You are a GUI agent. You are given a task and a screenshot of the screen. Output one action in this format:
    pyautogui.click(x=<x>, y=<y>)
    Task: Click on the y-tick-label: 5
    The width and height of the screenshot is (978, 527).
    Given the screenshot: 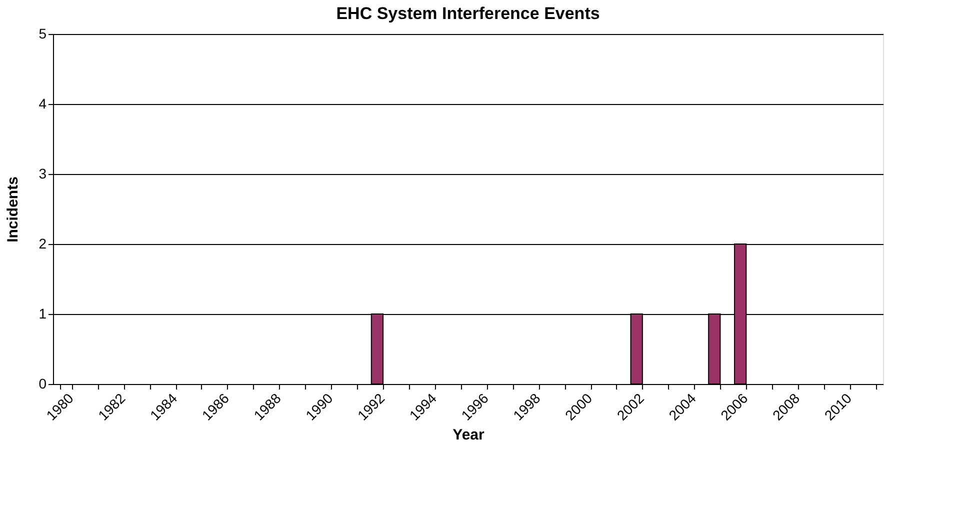 What is the action you would take?
    pyautogui.click(x=42, y=34)
    